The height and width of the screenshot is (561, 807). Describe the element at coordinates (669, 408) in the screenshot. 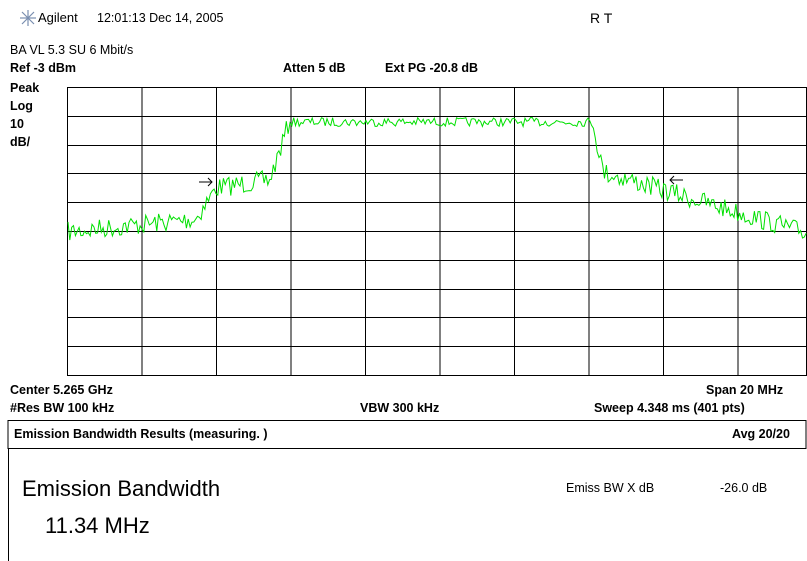

I see `sweep: Sweep 4.348 ms (401 pts)` at that location.